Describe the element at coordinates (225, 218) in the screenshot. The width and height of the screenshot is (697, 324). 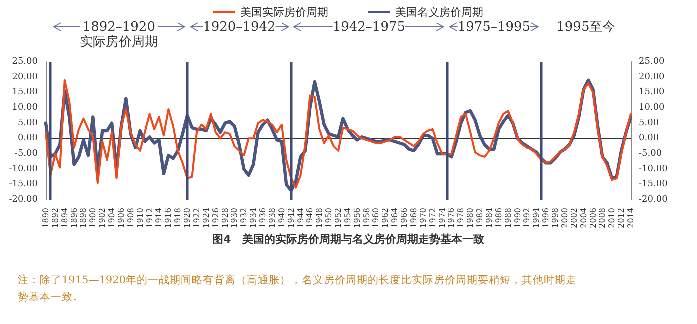
I see `x-tick-label: 1928` at that location.